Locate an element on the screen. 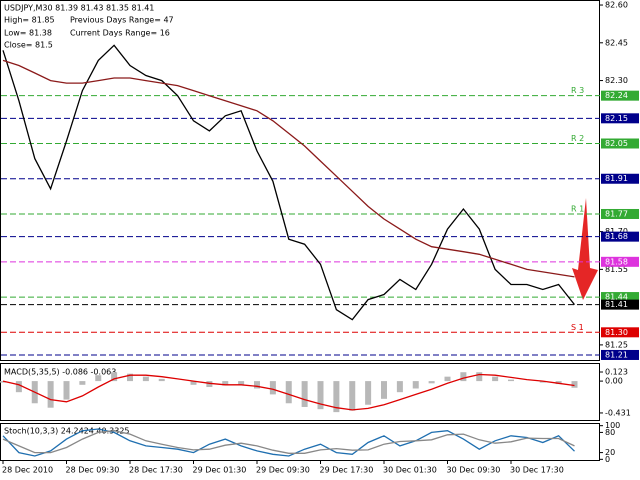 Image resolution: width=640 pixels, height=480 pixels. info-text: Previous Days Range= 47 is located at coordinates (122, 20).